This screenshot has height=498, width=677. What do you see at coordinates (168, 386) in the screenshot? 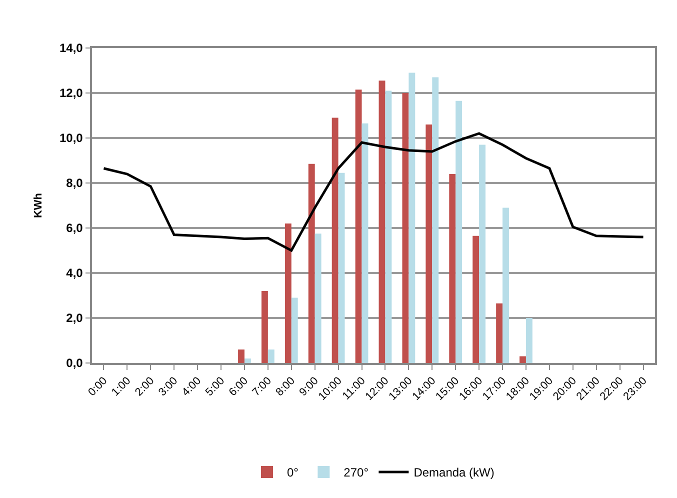
I see `x-tick-label: 3:00` at bounding box center [168, 386].